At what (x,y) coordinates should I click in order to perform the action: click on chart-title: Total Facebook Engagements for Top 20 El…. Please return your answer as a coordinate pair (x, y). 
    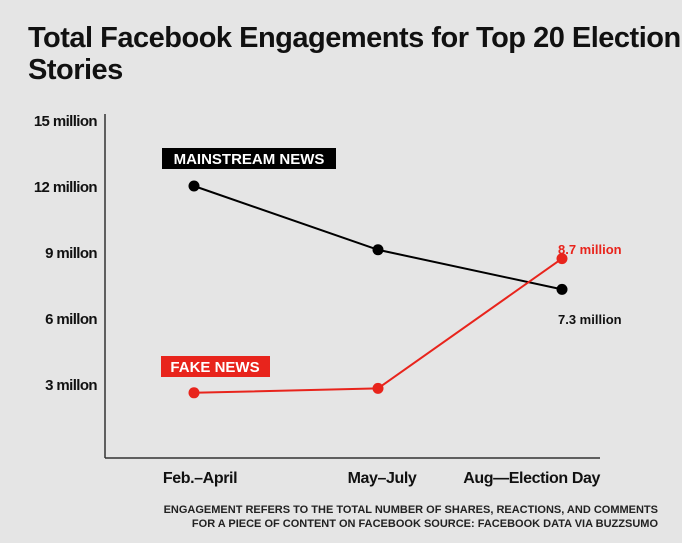
    Looking at the image, I should click on (354, 54).